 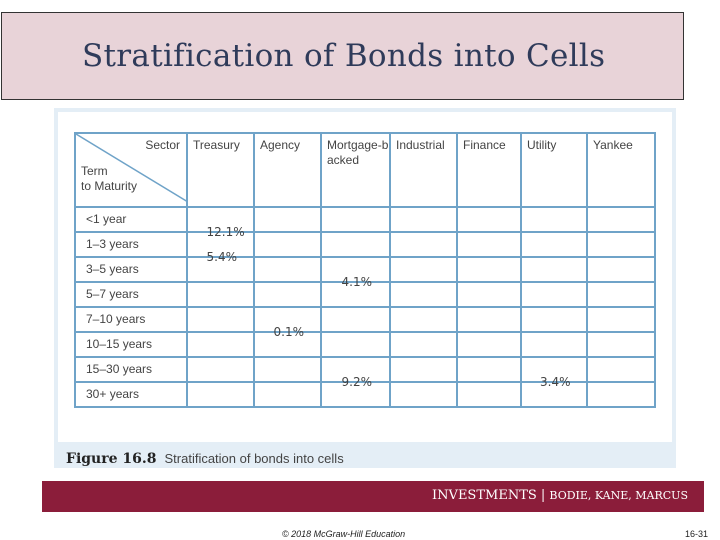 I want to click on row-label: 10–15 years, so click(x=131, y=344).